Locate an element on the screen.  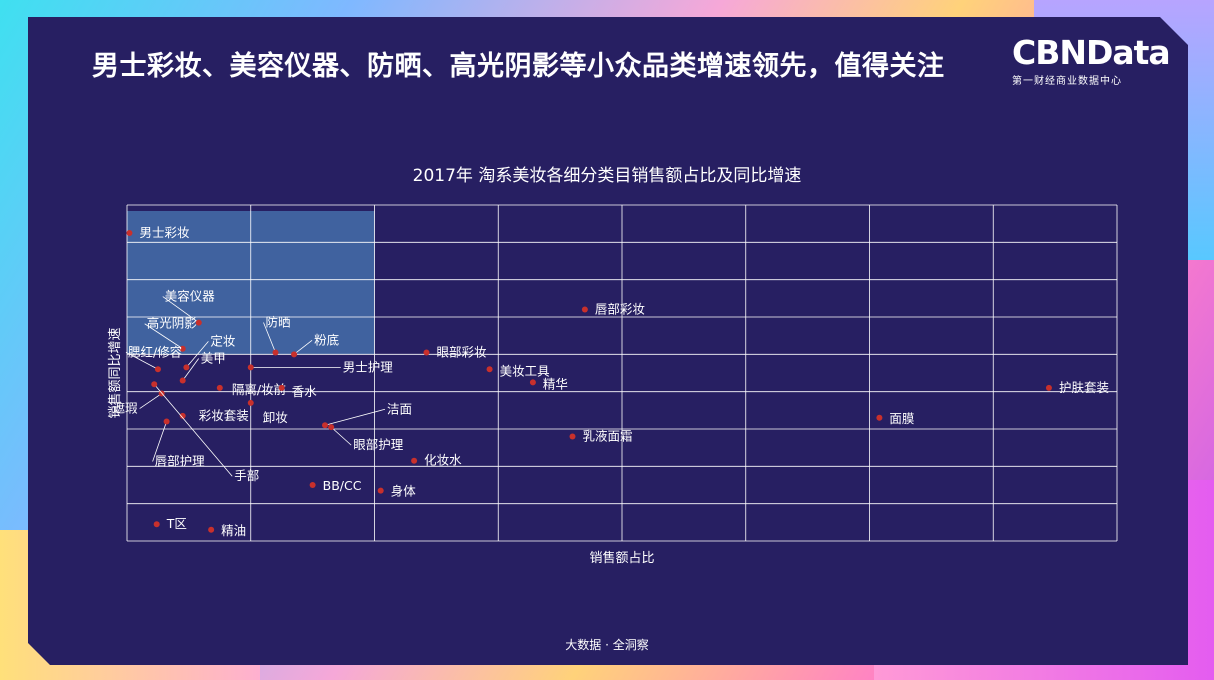
data-point-label: 精华 is located at coordinates (555, 383).